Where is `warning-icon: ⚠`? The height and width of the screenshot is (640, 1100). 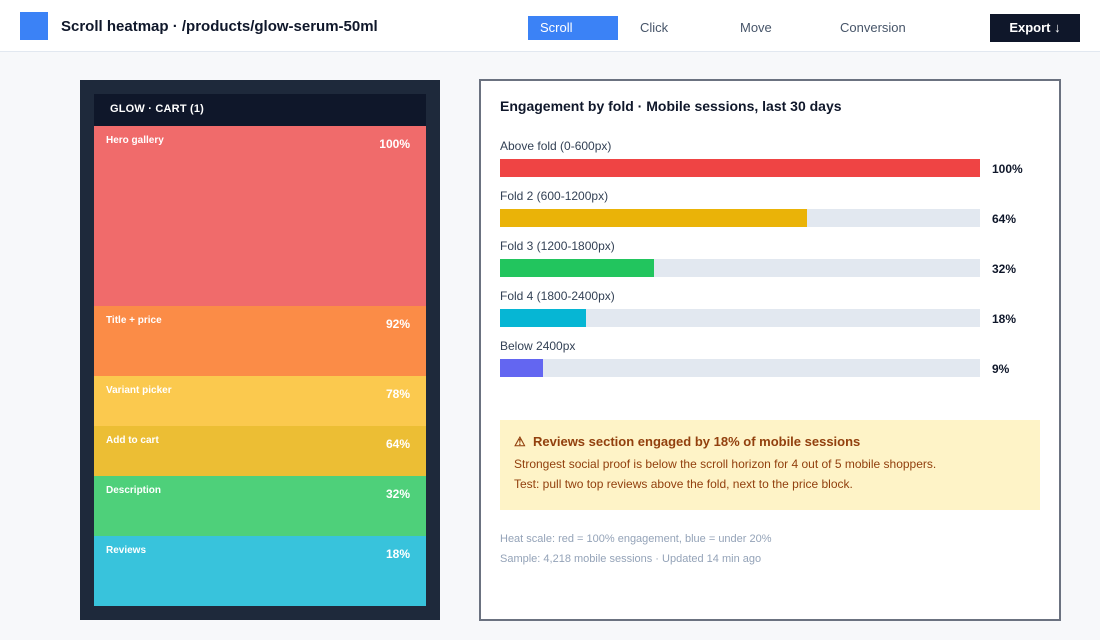 warning-icon: ⚠ is located at coordinates (520, 441).